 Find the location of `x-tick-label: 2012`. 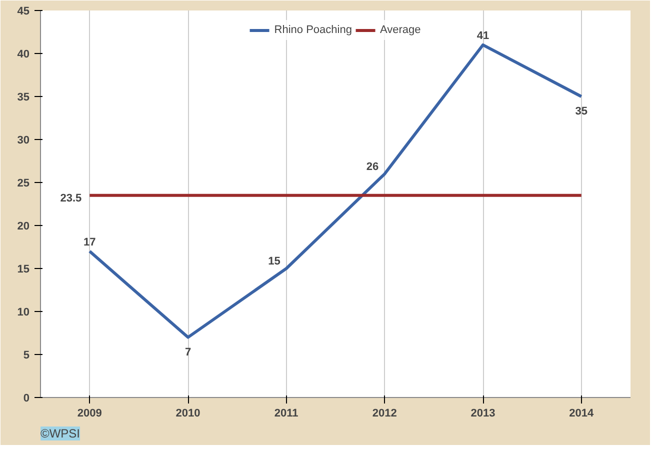

x-tick-label: 2012 is located at coordinates (384, 414).